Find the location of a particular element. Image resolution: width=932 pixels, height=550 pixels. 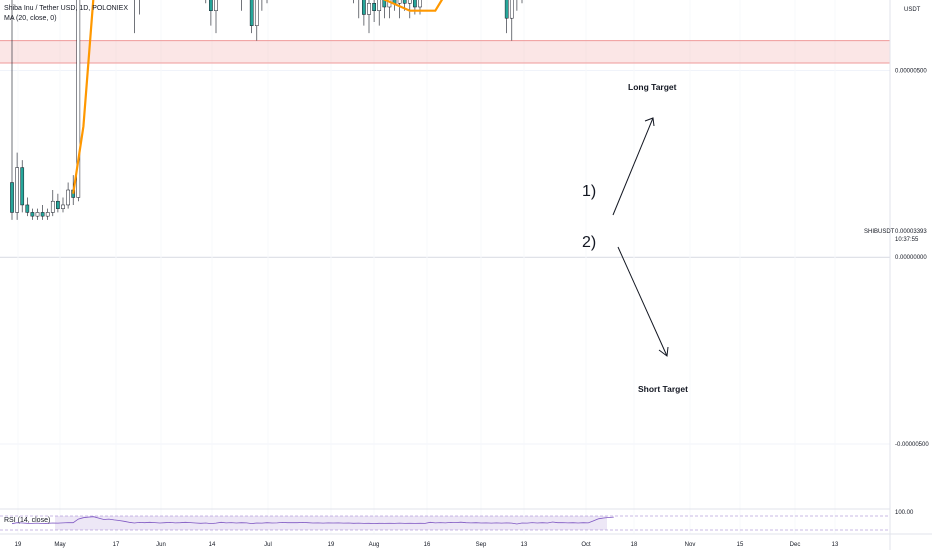

long-arrow-head is located at coordinates (649, 122).